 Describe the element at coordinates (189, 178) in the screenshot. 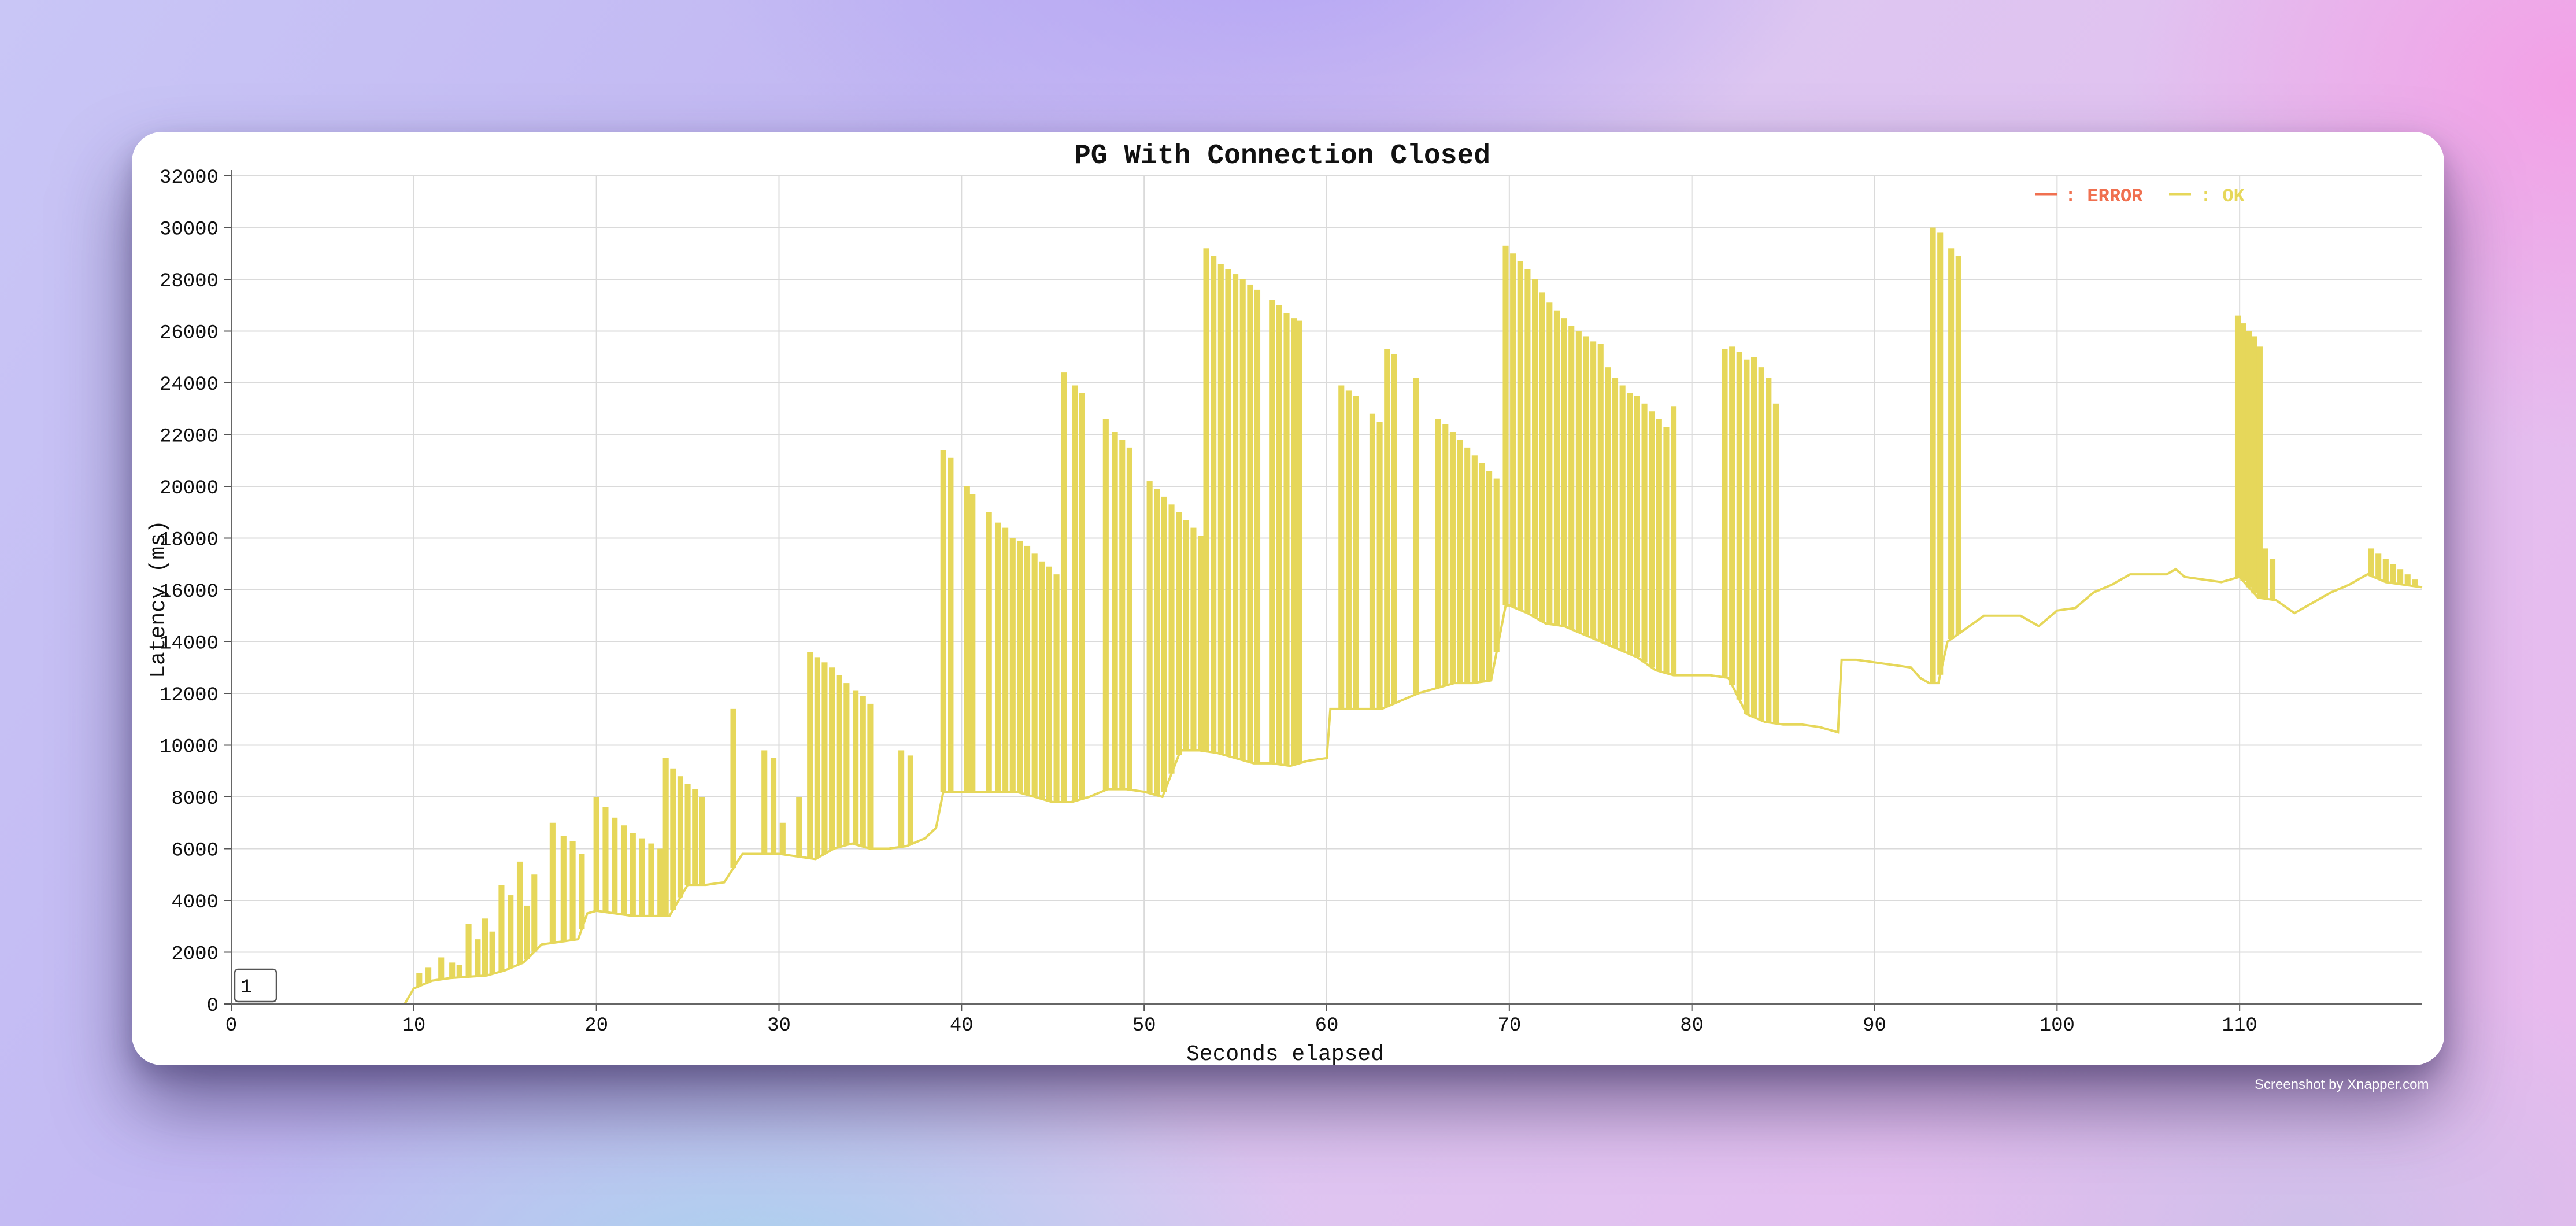

I see `y-tick-label: 32000` at that location.